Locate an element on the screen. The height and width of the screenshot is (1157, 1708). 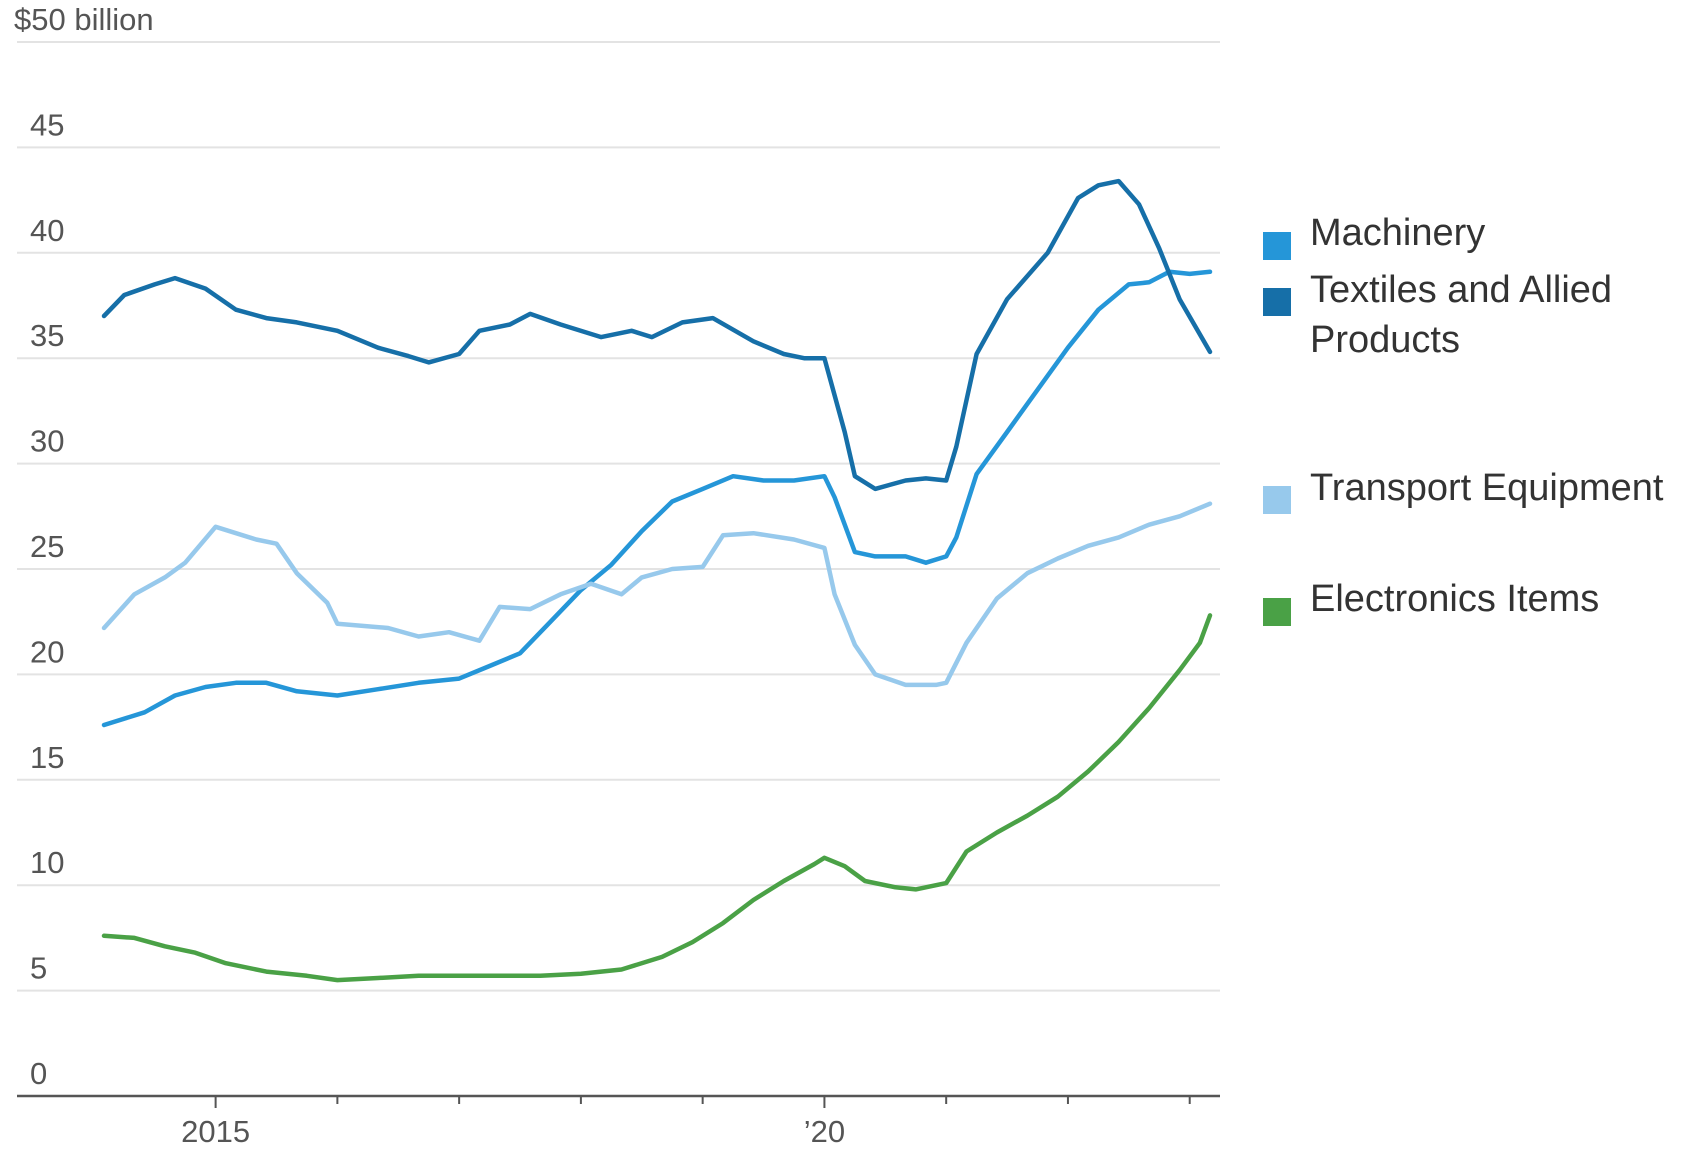
legend-label: Transport Equipment is located at coordinates (1487, 488).